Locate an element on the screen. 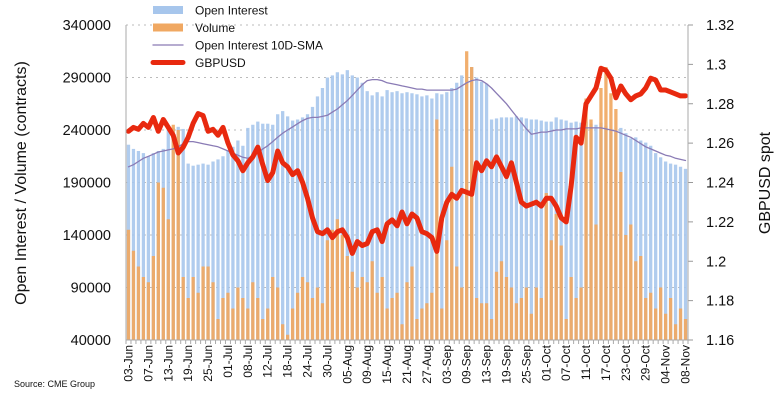 This screenshot has height=401, width=782. y-axis-title: Open Interest / Volume (contracts) is located at coordinates (21, 183).